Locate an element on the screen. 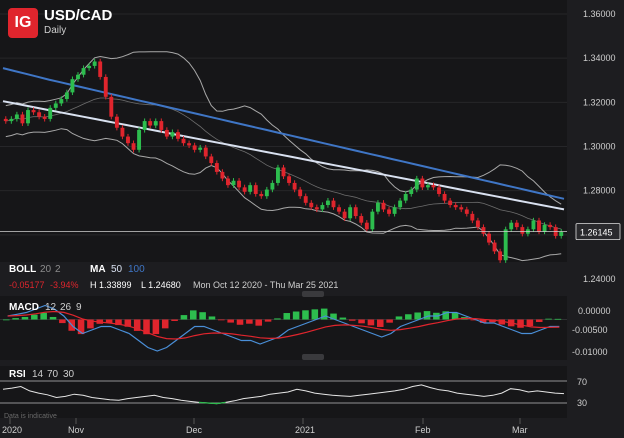  rsi-line is located at coordinates (283, 394).